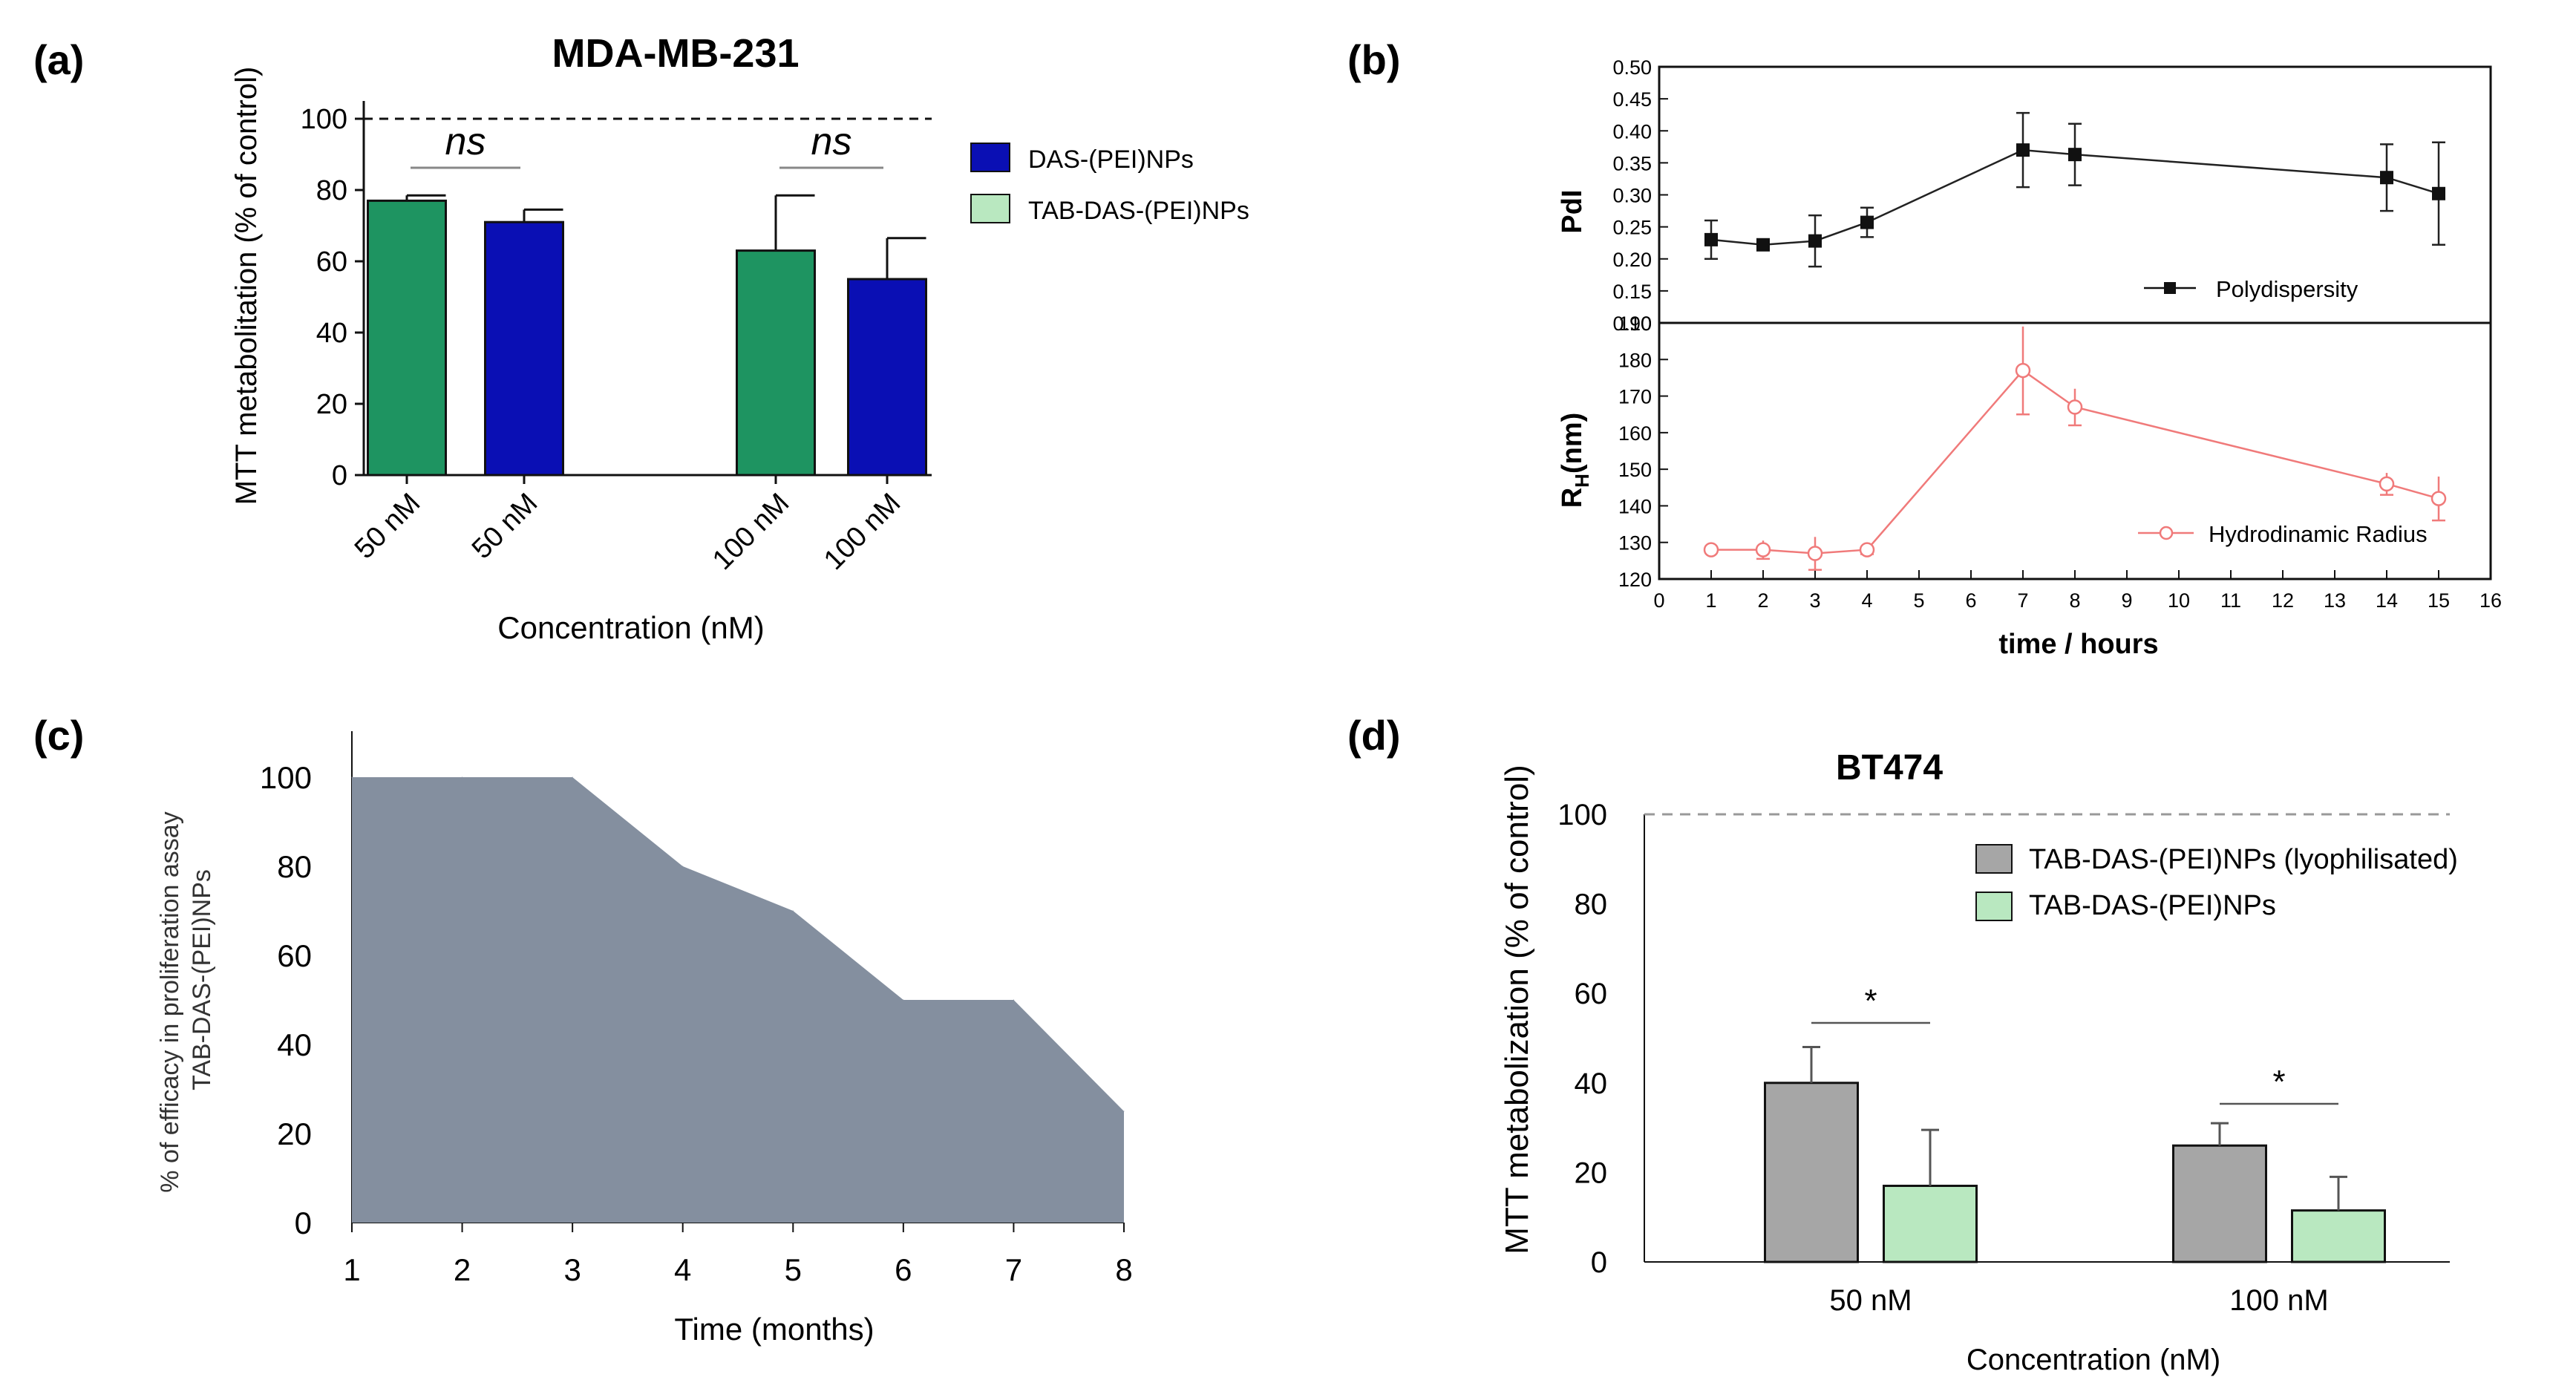  I want to click on a-ytick-label: 40, so click(331, 333).